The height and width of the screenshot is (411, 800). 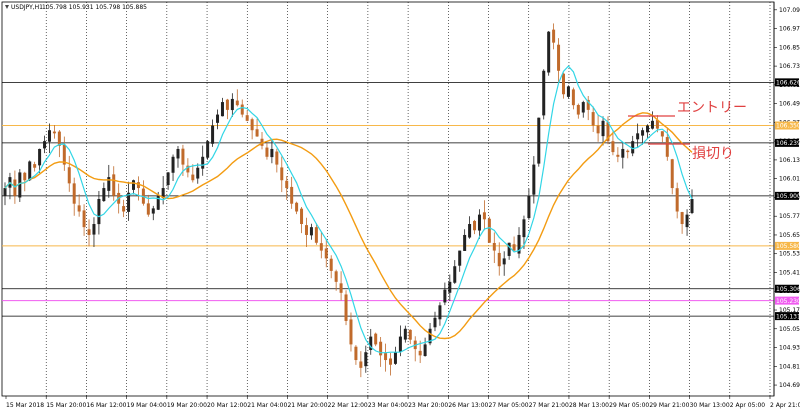 I want to click on y-tick-label: 104.690, so click(x=789, y=385).